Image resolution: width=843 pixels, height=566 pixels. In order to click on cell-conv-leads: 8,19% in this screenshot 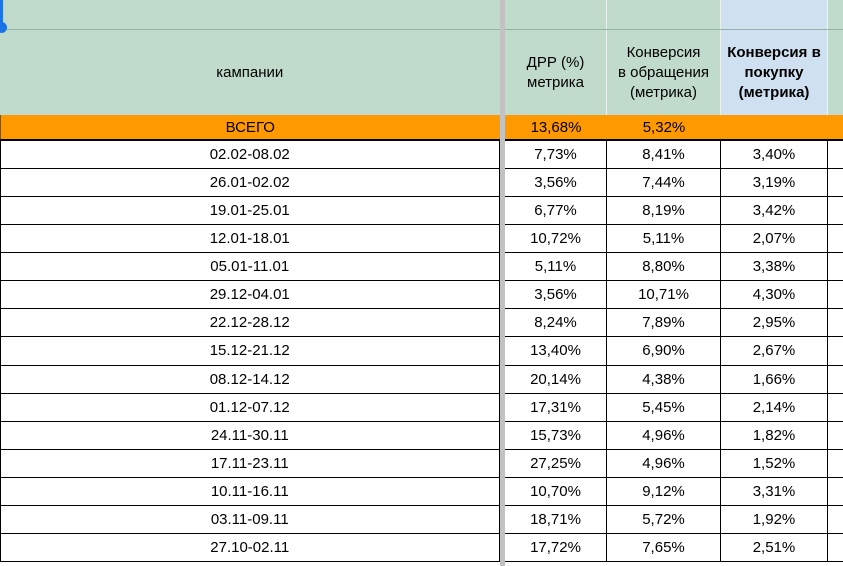, I will do `click(664, 211)`.